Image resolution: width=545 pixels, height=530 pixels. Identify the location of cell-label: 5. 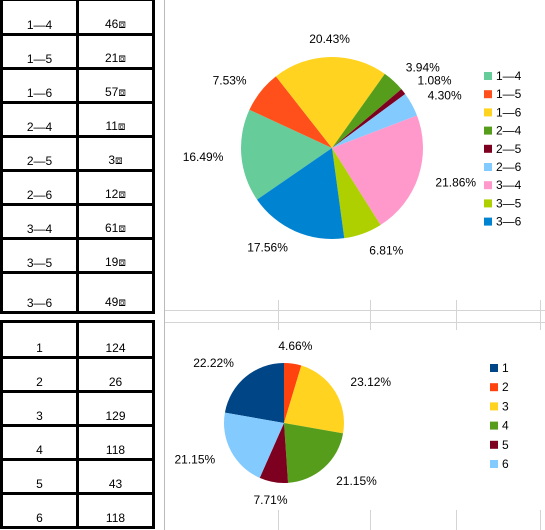
(39, 476).